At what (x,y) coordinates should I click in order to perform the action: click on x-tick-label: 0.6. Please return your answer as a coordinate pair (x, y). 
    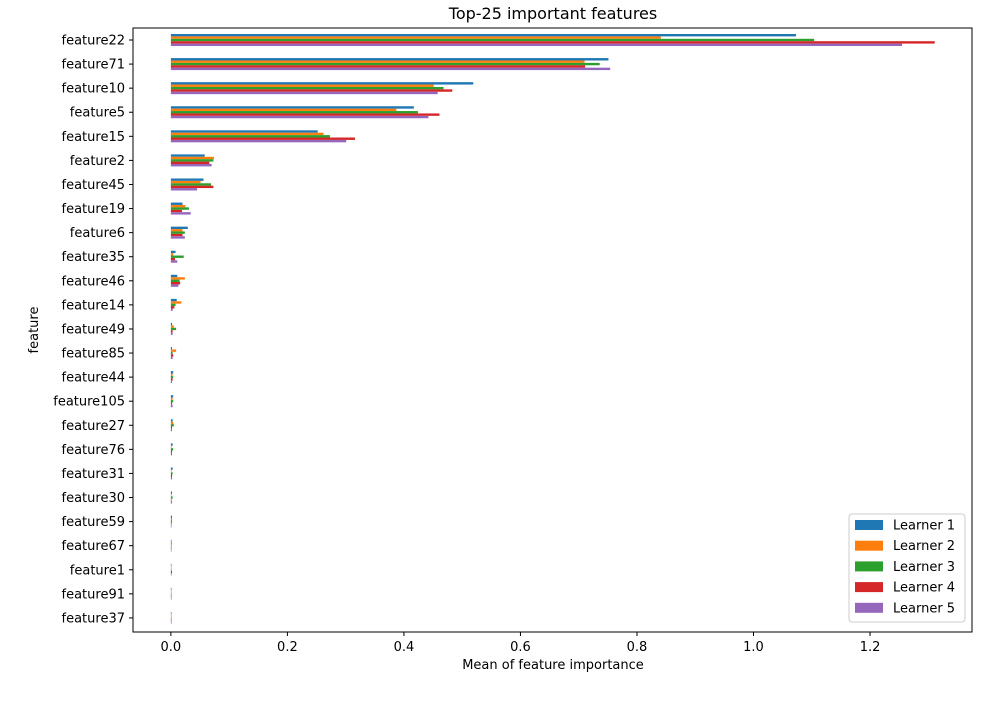
    Looking at the image, I should click on (520, 647).